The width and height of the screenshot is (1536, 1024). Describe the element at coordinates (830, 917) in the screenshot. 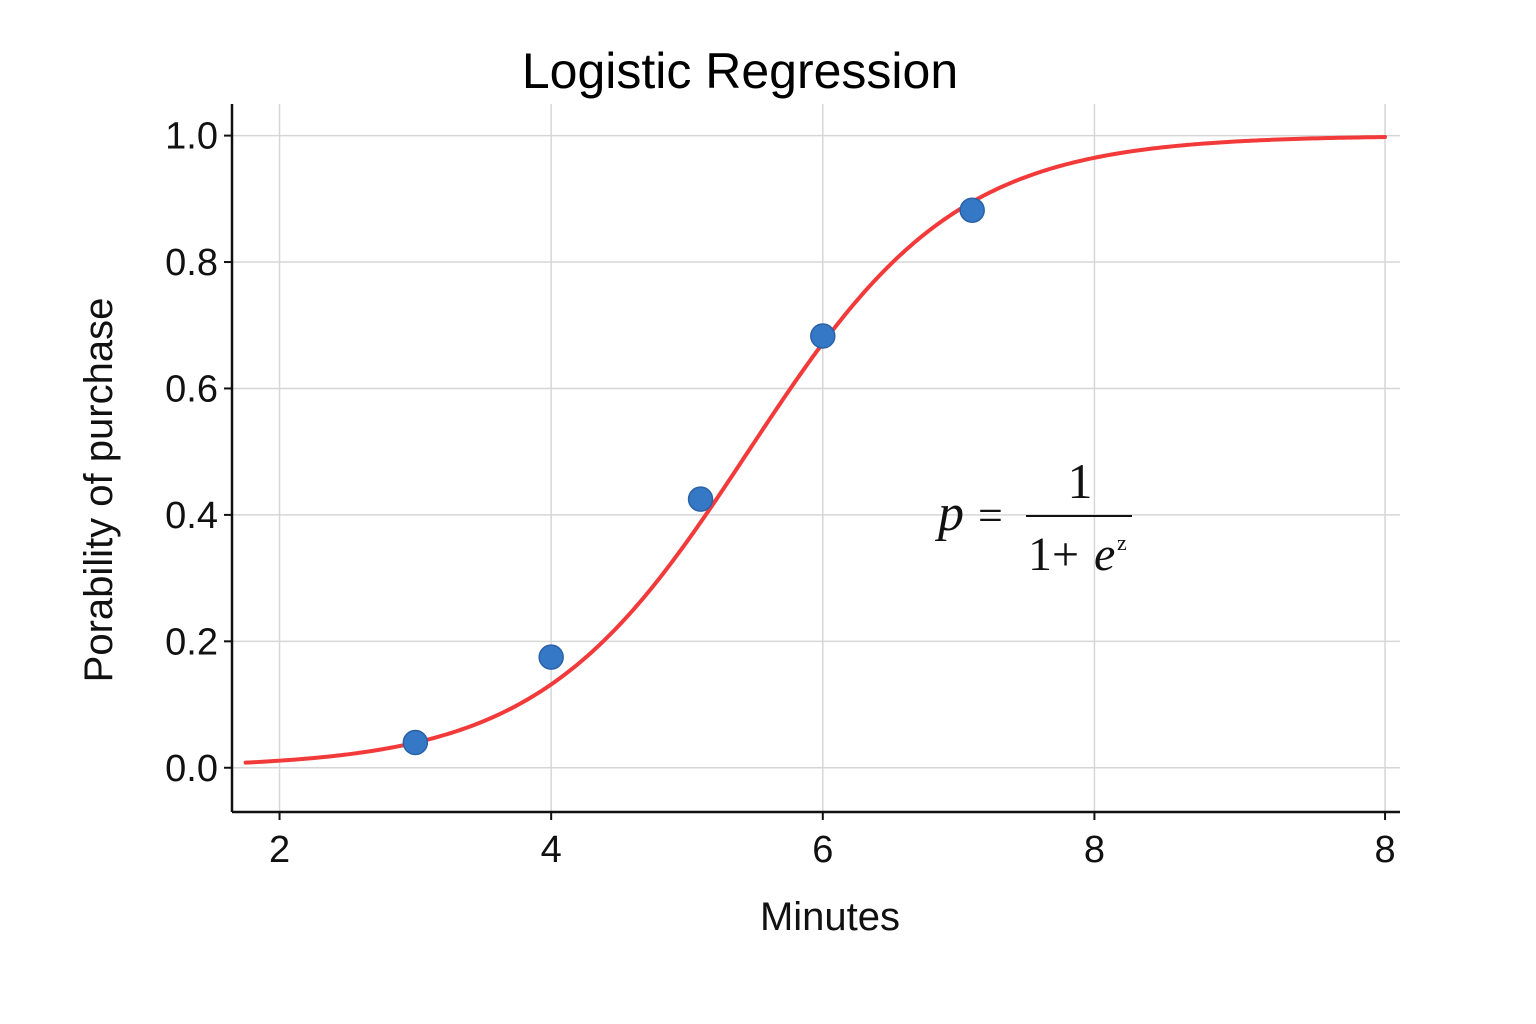

I see `x-axis-label: Minutes` at that location.